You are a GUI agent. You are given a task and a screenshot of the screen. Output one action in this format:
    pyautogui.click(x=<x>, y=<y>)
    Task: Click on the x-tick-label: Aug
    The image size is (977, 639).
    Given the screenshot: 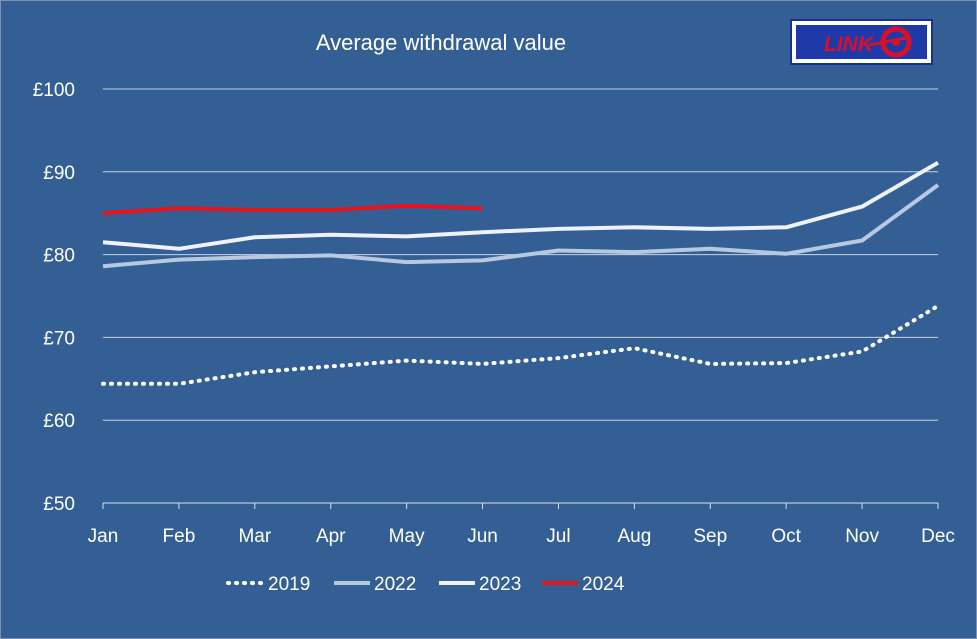 What is the action you would take?
    pyautogui.click(x=634, y=536)
    